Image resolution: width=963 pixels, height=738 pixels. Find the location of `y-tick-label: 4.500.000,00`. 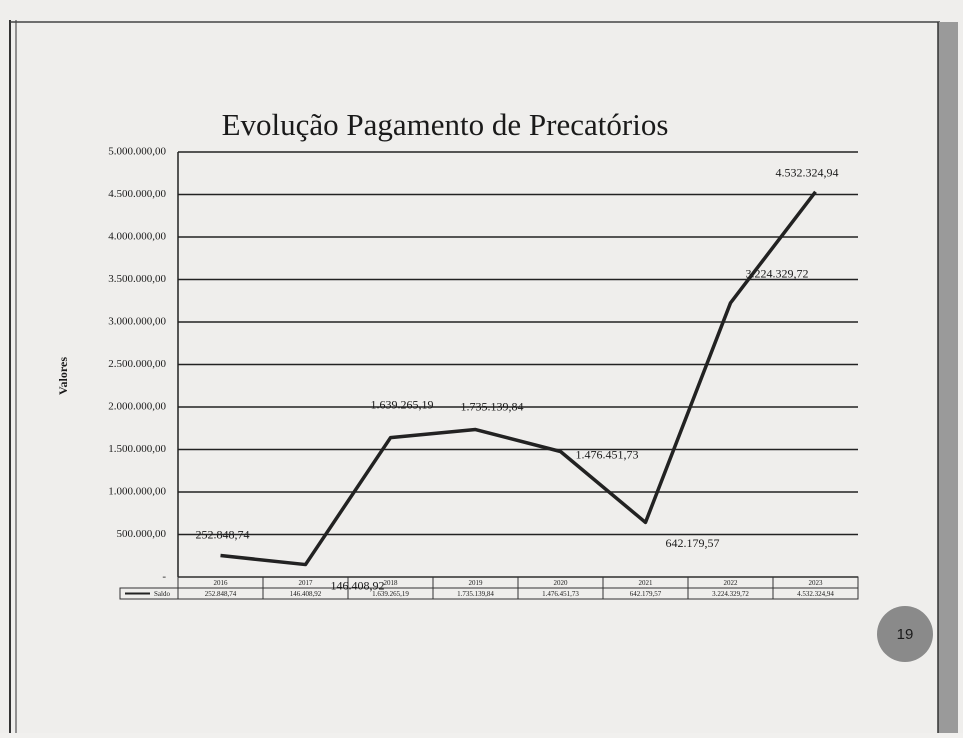

y-tick-label: 4.500.000,00 is located at coordinates (137, 194).